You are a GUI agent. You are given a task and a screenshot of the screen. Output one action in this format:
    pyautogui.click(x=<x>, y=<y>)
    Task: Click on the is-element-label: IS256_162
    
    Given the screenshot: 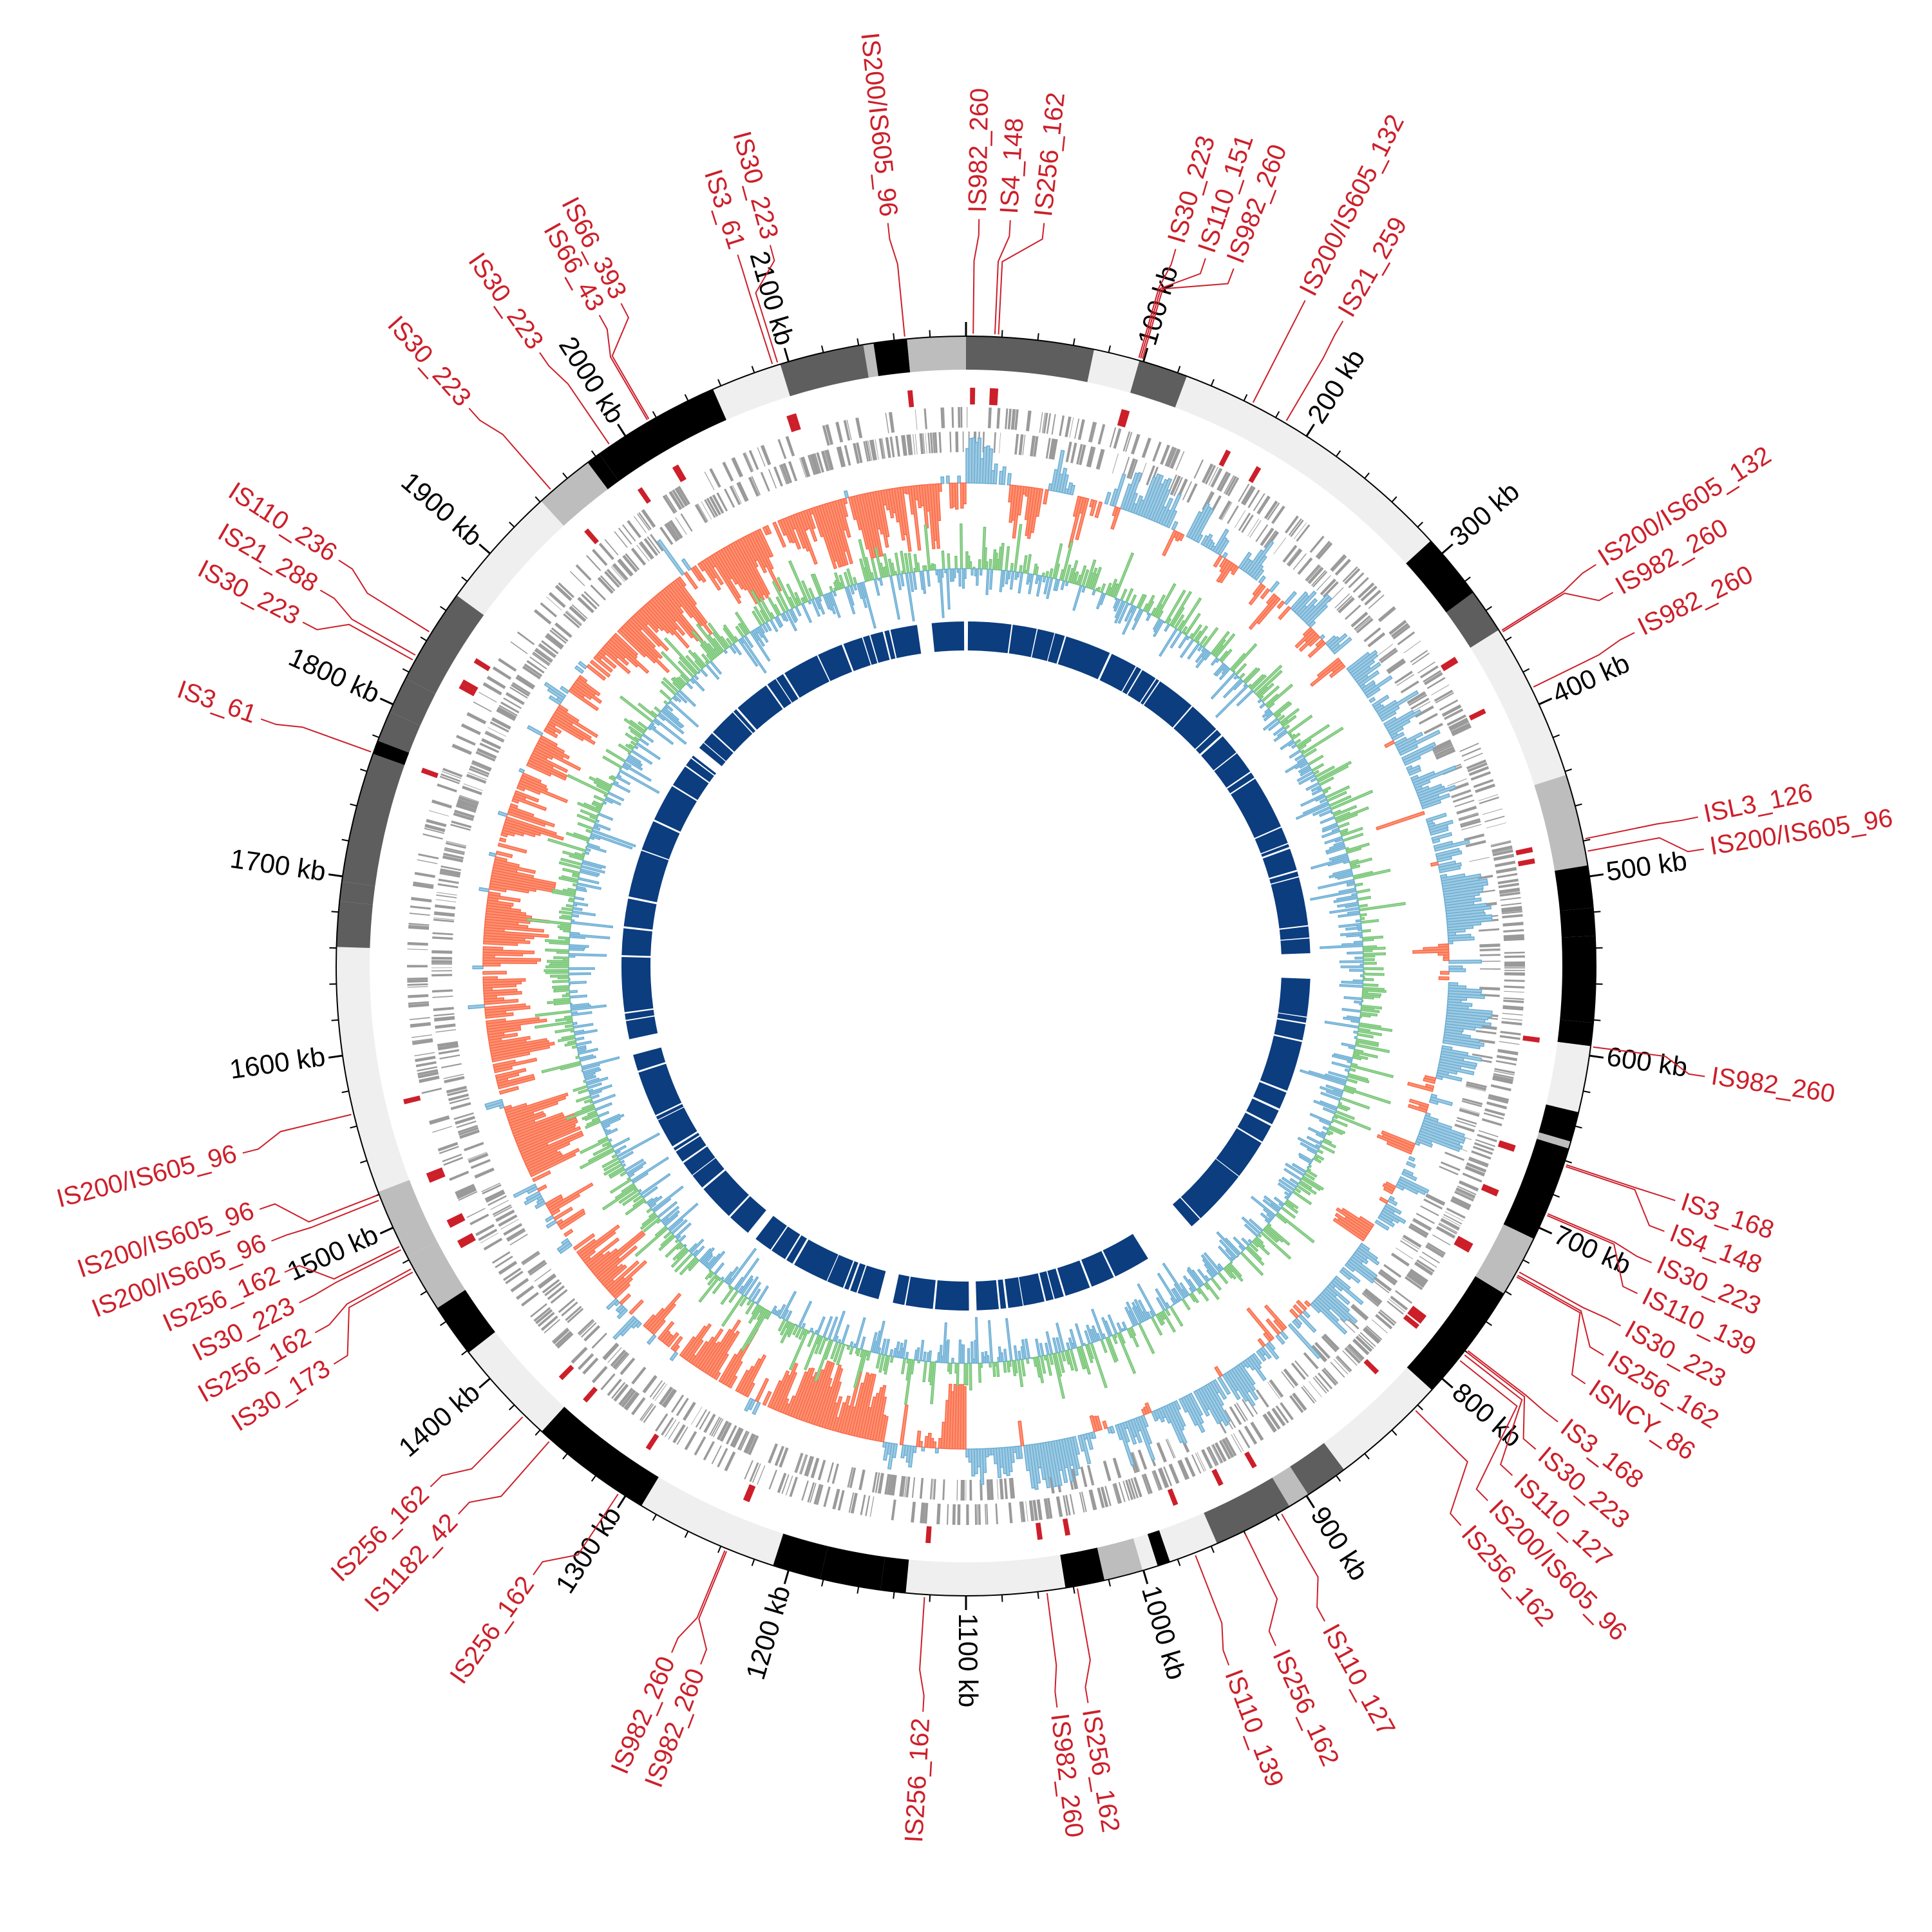 What is the action you would take?
    pyautogui.click(x=1049, y=155)
    